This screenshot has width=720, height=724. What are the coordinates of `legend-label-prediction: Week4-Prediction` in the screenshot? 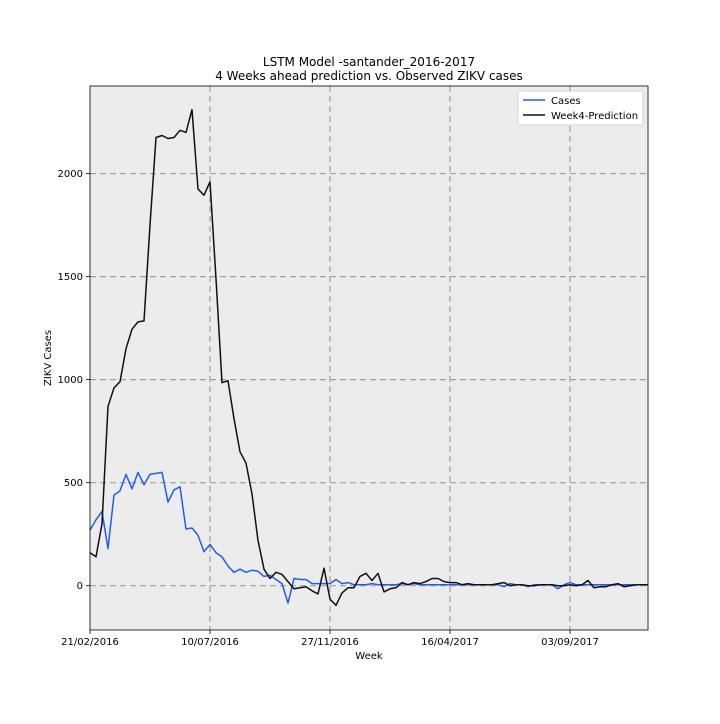 It's located at (594, 116).